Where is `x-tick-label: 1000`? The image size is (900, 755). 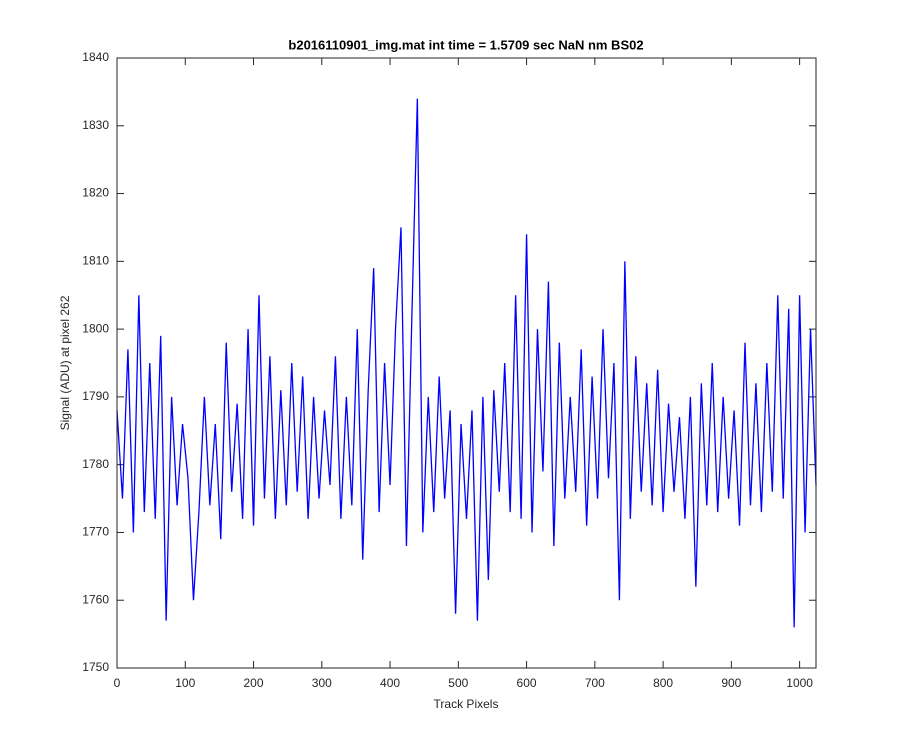 x-tick-label: 1000 is located at coordinates (799, 683).